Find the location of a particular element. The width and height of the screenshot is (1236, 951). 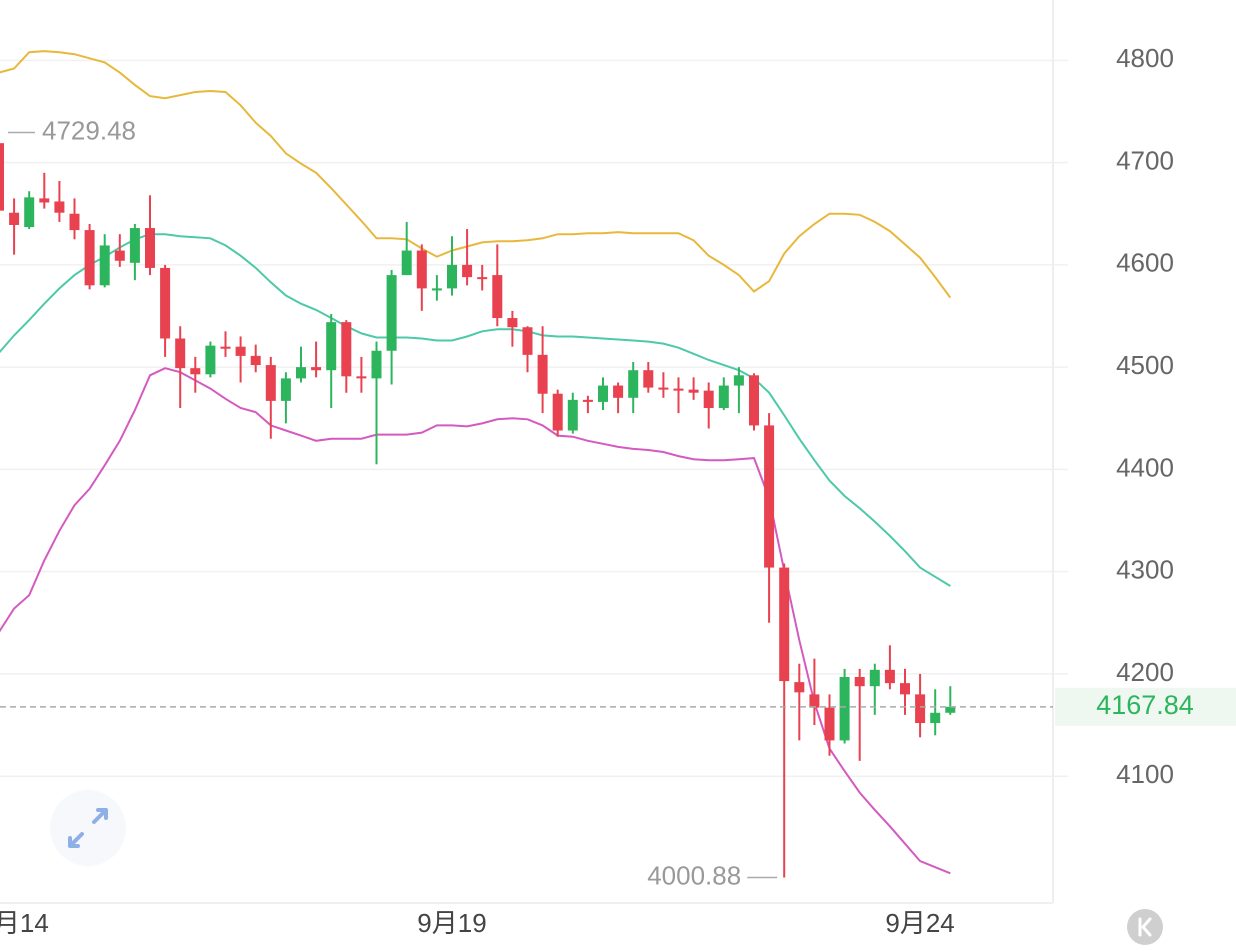

x-tick-label: 9月19 is located at coordinates (451, 923).